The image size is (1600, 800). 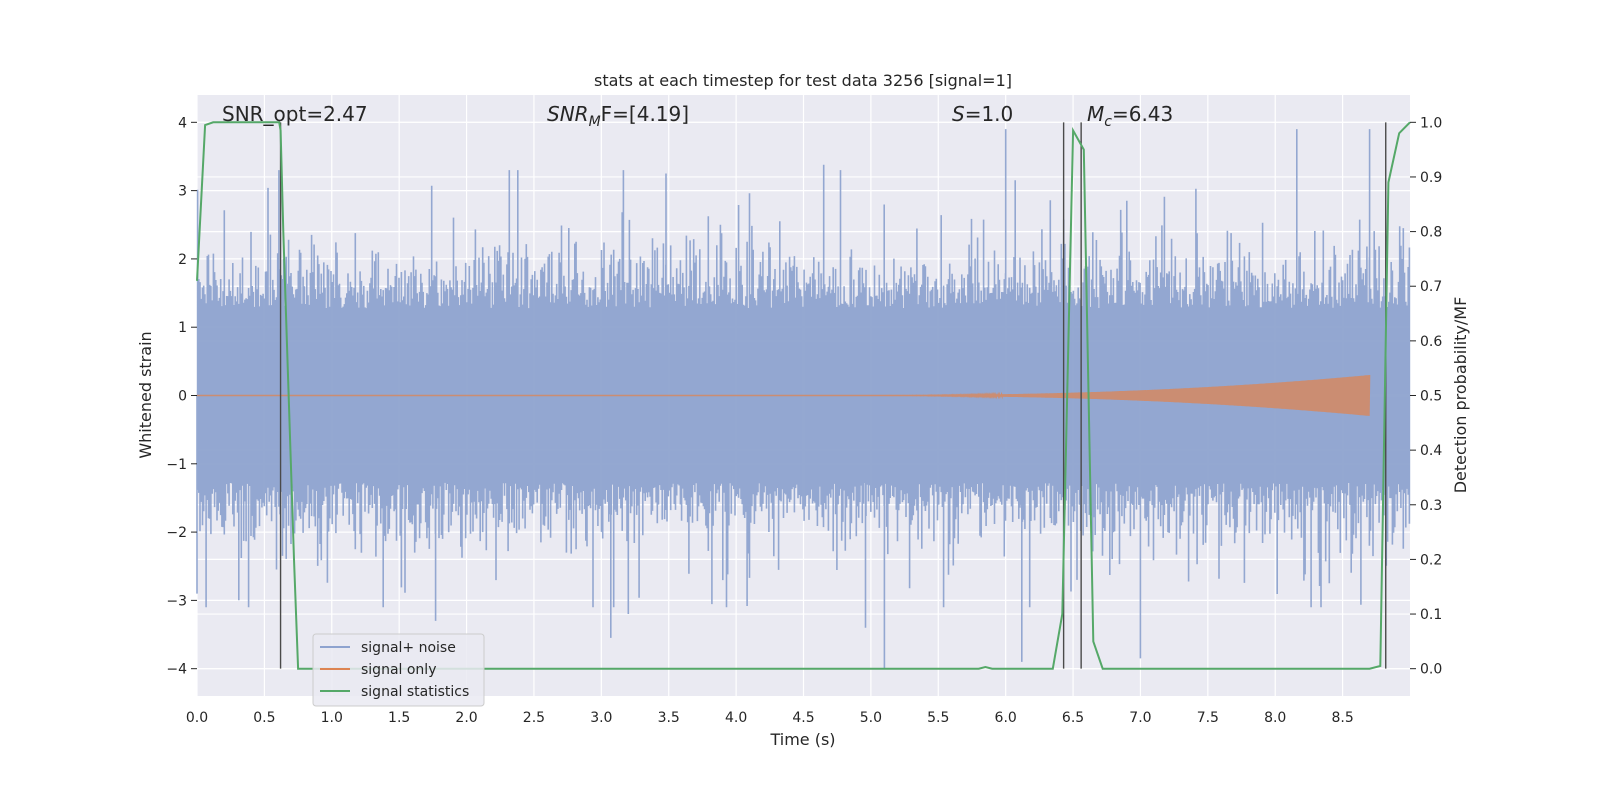 What do you see at coordinates (182, 192) in the screenshot?
I see `y-left-tick-label: 3` at bounding box center [182, 192].